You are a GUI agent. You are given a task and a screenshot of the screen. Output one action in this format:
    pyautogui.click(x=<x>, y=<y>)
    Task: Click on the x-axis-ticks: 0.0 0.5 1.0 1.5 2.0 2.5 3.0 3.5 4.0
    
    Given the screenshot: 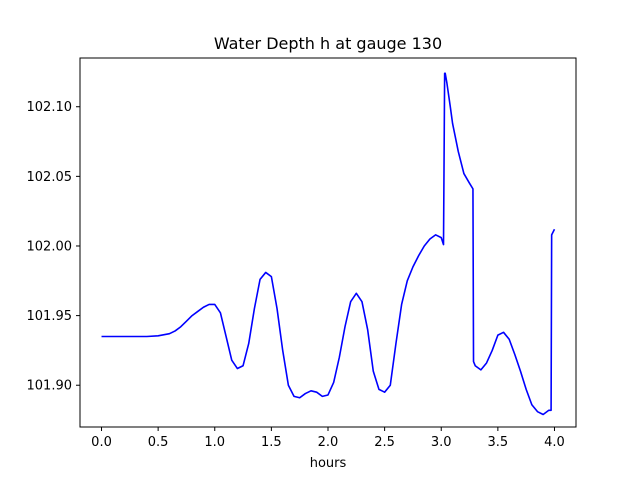 What is the action you would take?
    pyautogui.click(x=328, y=438)
    